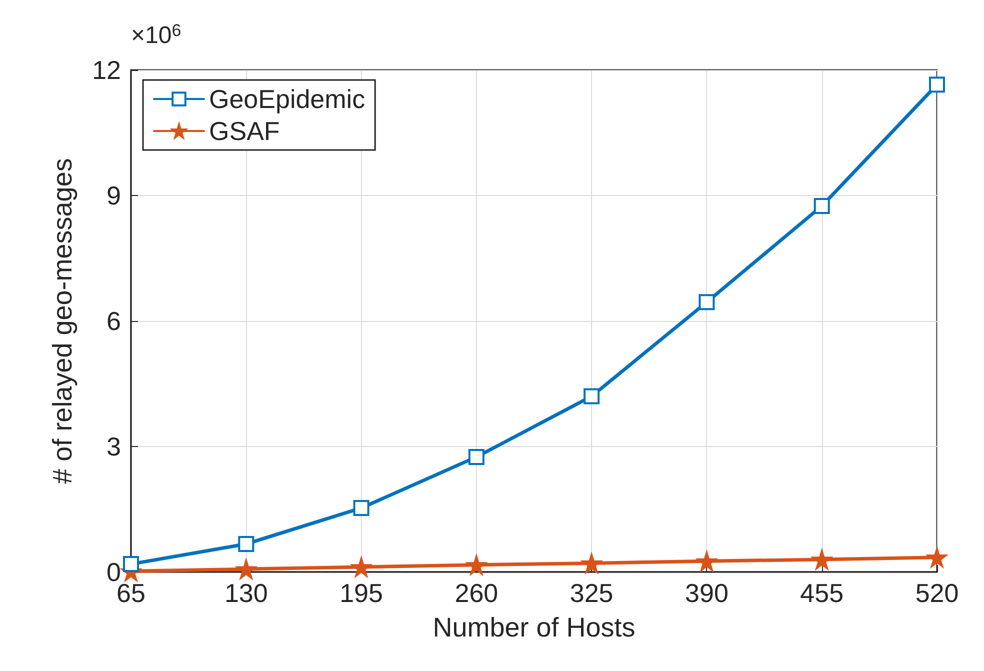  Describe the element at coordinates (246, 593) in the screenshot. I see `x-tick-label: 130` at that location.